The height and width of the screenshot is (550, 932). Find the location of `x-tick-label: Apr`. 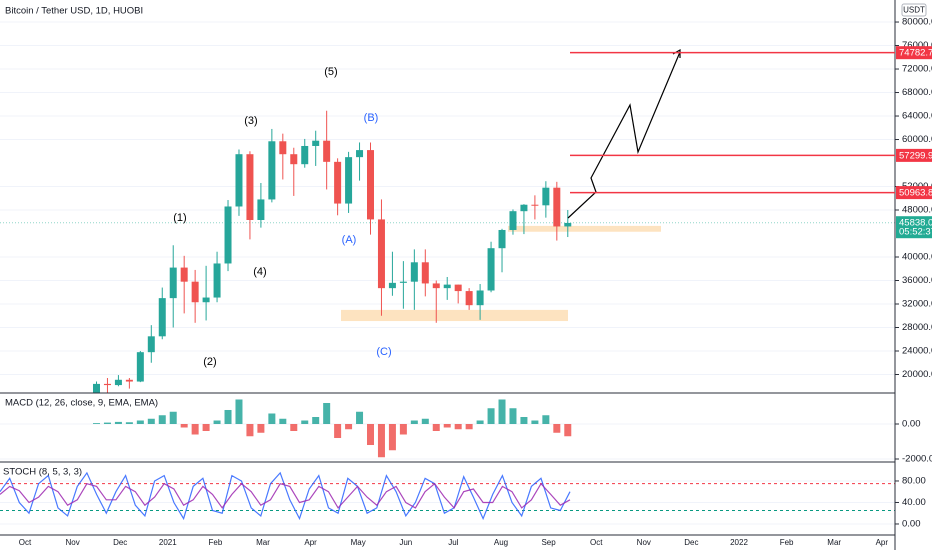

x-tick-label: Apr is located at coordinates (310, 542).